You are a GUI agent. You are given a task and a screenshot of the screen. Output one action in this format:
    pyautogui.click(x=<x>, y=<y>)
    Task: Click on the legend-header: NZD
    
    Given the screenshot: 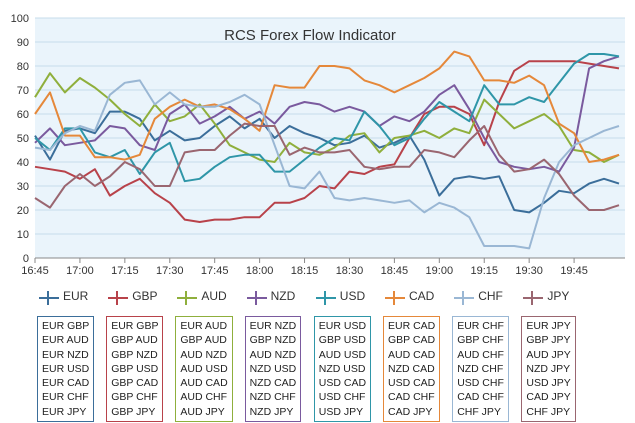 What is the action you would take?
    pyautogui.click(x=285, y=297)
    